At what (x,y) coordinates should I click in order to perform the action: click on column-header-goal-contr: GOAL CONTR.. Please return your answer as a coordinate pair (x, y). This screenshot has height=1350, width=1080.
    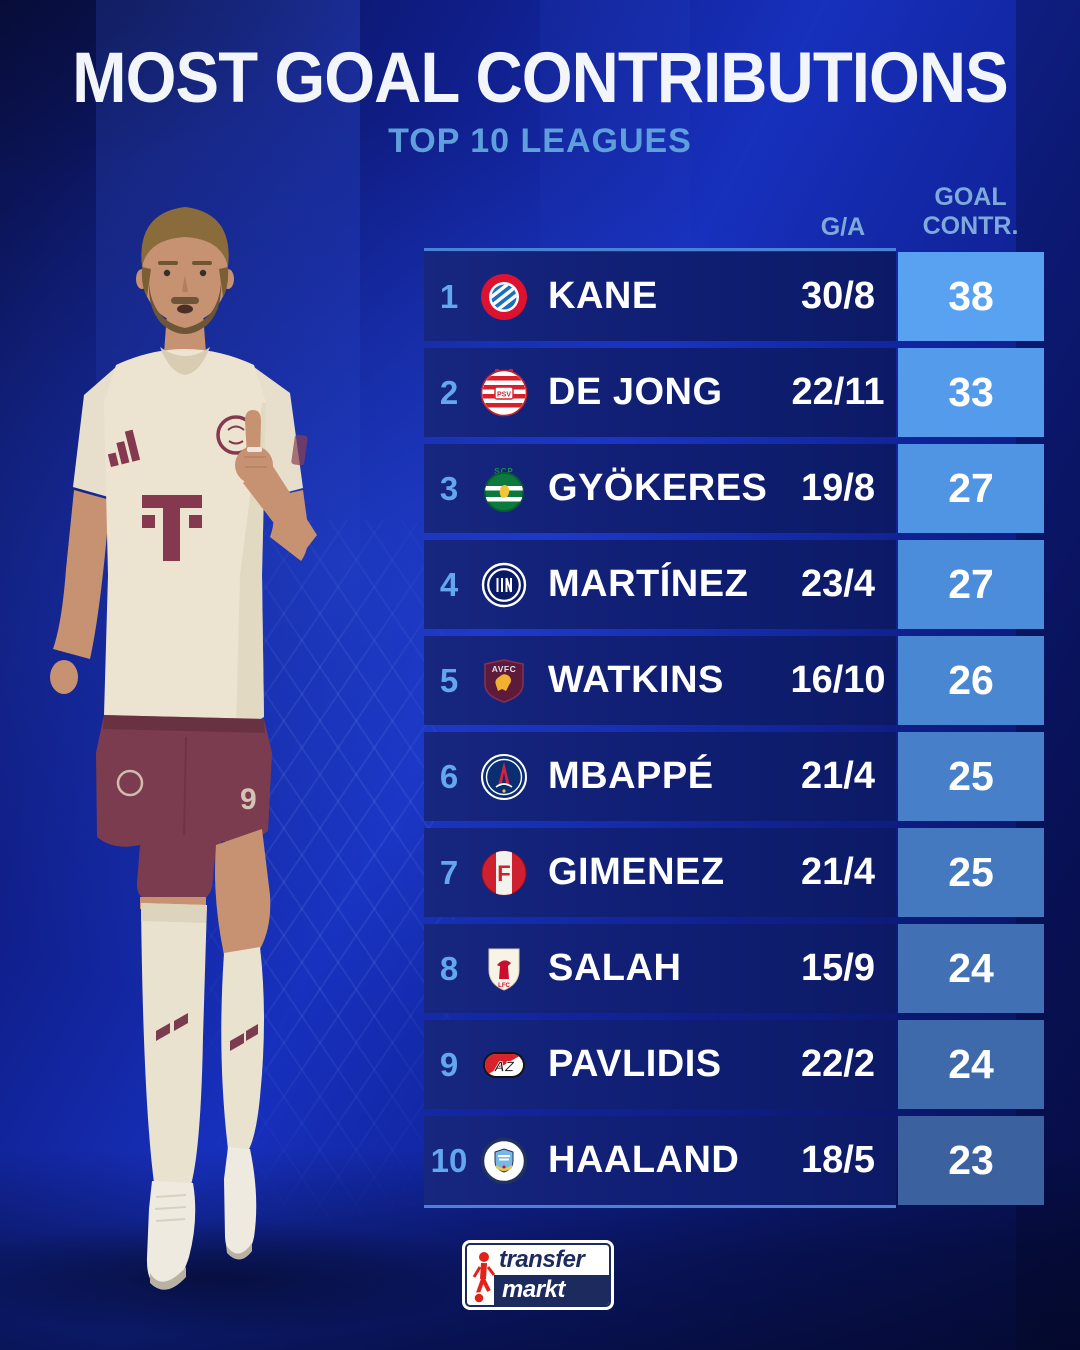
    Looking at the image, I should click on (970, 212).